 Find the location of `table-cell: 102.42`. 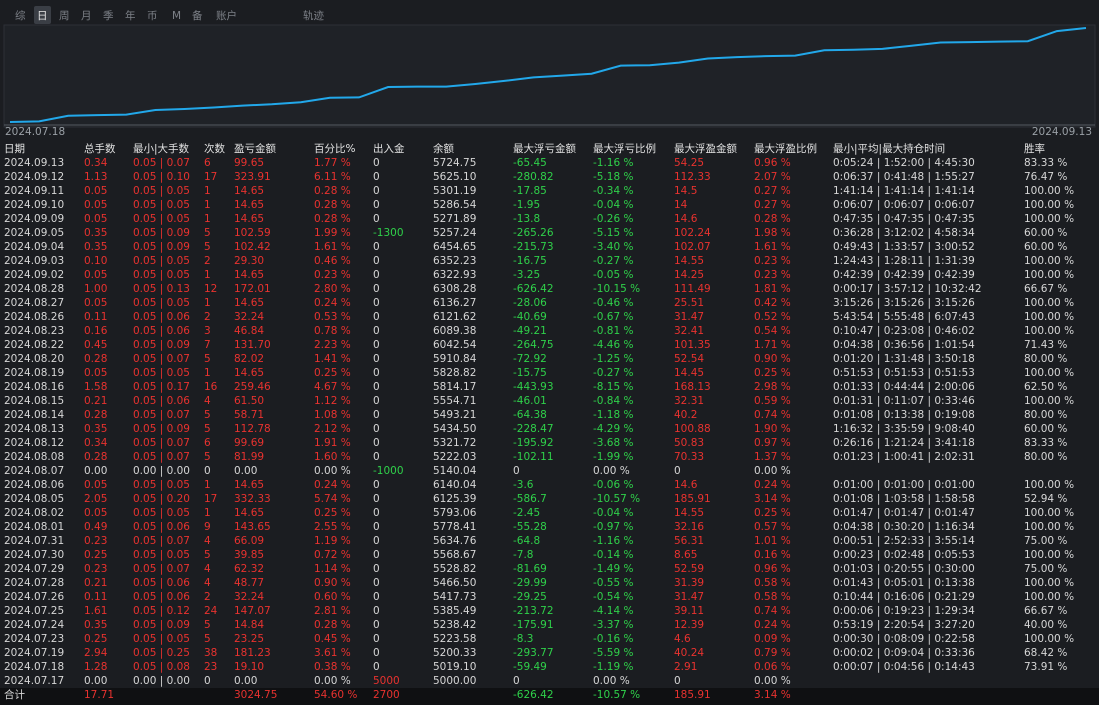

table-cell: 102.42 is located at coordinates (252, 247).